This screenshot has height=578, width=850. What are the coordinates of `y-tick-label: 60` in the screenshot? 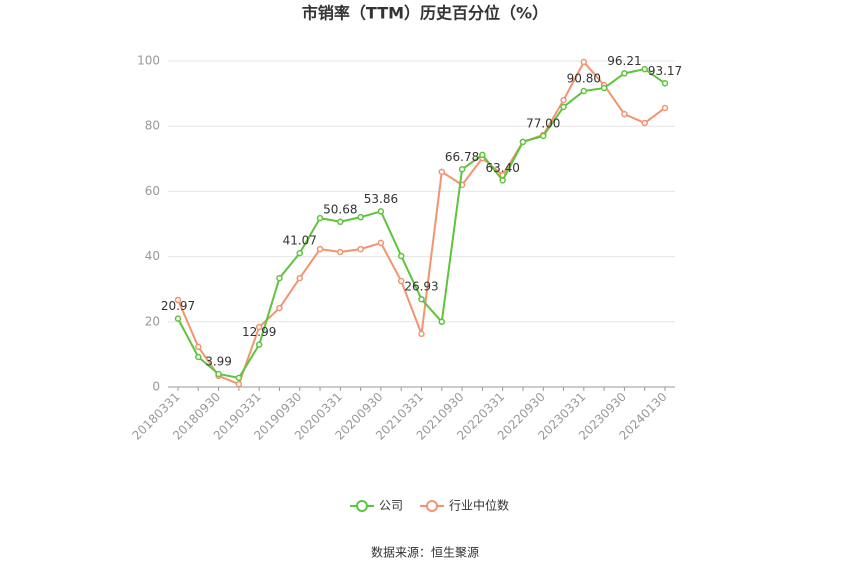 It's located at (152, 191).